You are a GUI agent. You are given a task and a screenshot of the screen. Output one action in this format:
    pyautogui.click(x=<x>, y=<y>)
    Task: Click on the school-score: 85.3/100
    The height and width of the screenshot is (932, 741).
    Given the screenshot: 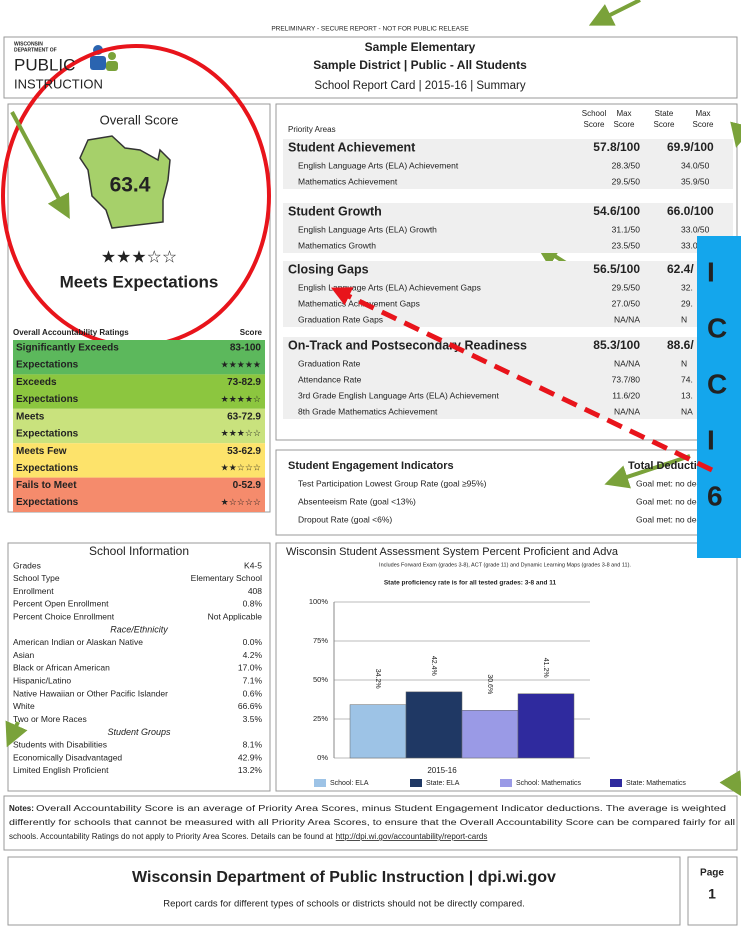 What is the action you would take?
    pyautogui.click(x=616, y=345)
    